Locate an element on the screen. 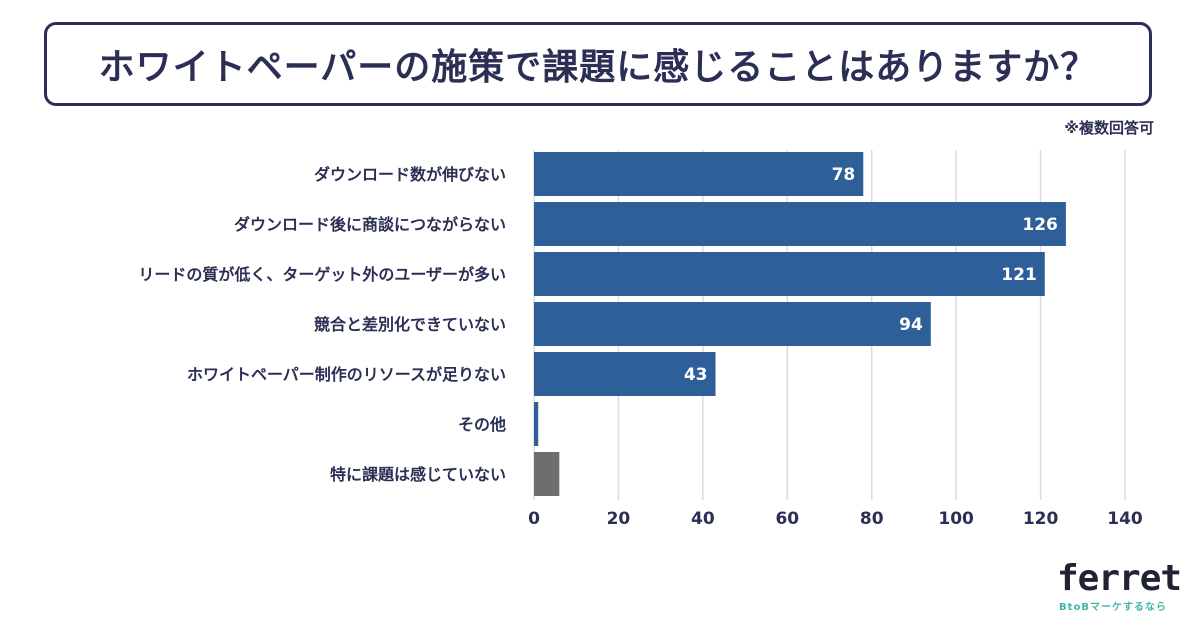 The height and width of the screenshot is (630, 1200). category-label: リードの質が低く、ターゲット外のユーザーが多い is located at coordinates (322, 274).